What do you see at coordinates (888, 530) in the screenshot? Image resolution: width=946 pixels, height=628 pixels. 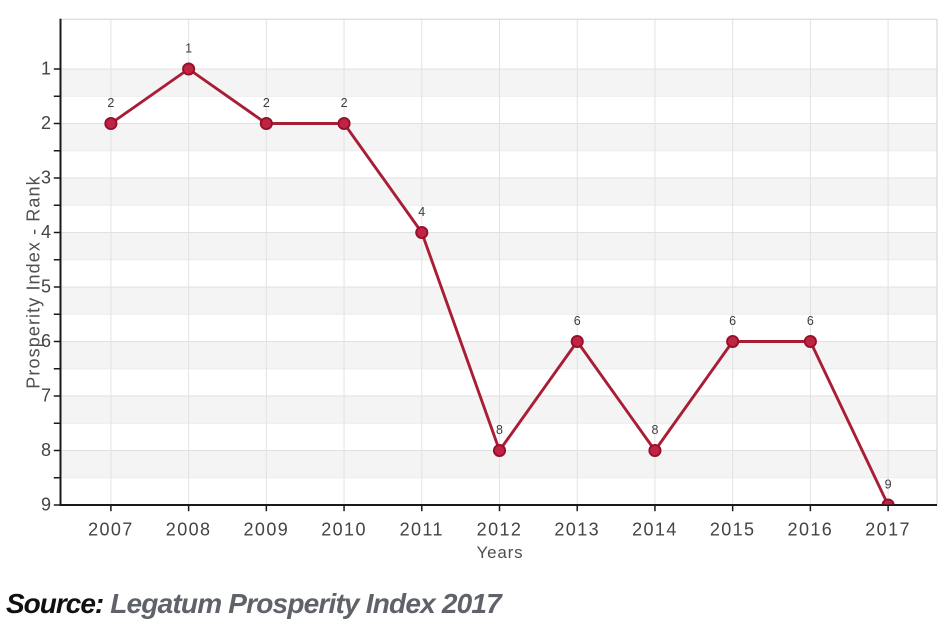 I see `svg-text: 2017` at bounding box center [888, 530].